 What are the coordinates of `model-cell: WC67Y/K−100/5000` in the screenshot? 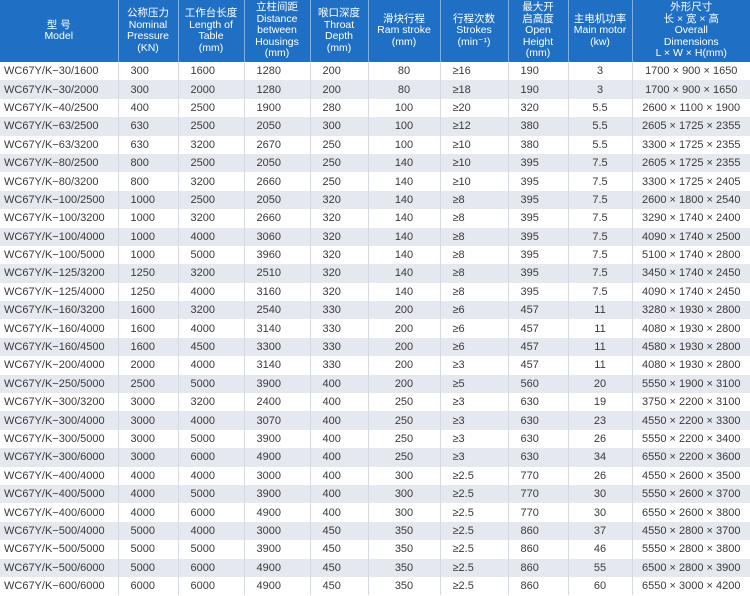 It's located at (59, 255).